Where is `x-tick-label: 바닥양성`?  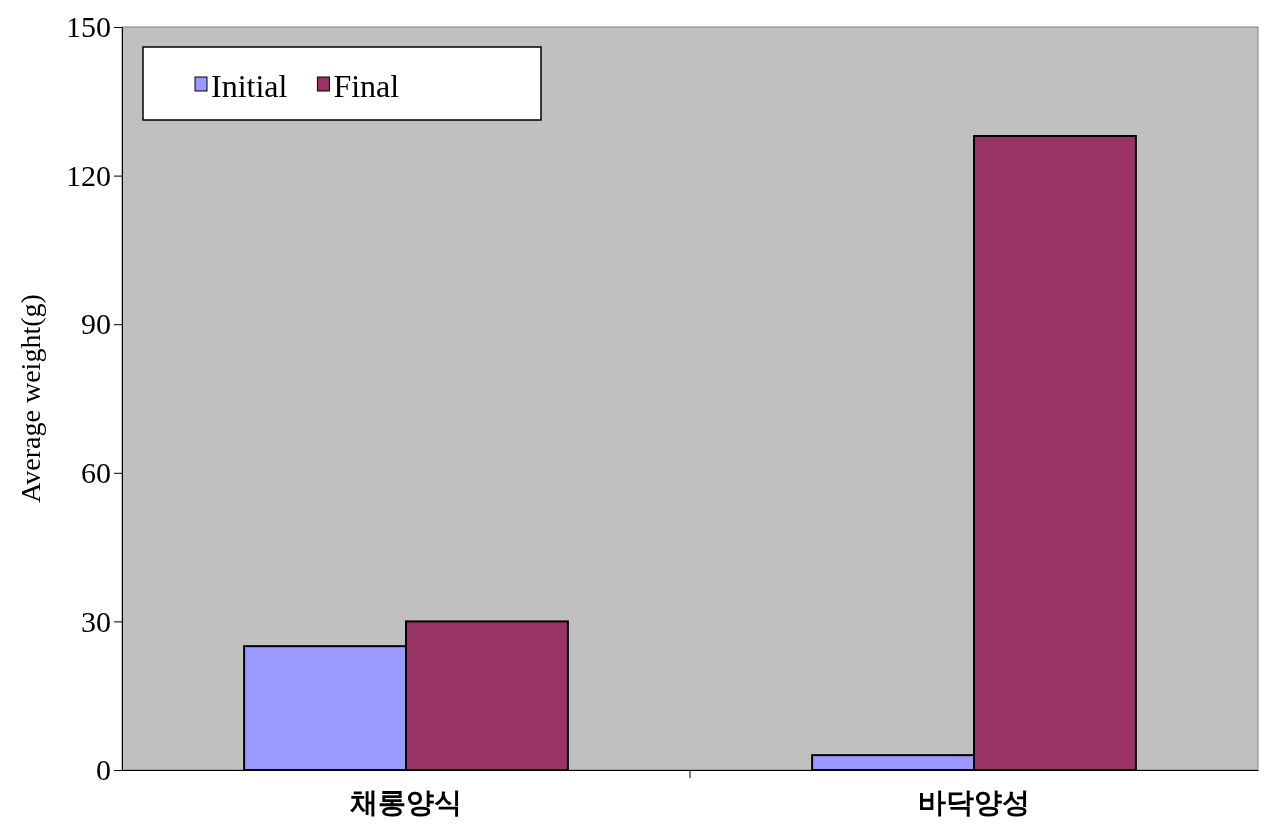
x-tick-label: 바닥양성 is located at coordinates (974, 802).